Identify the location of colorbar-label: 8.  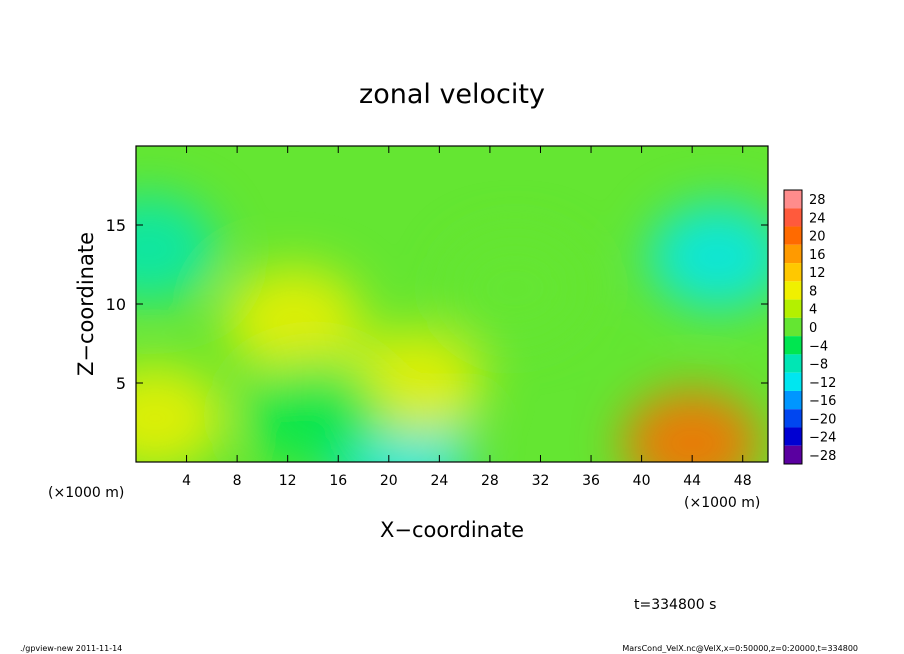
(813, 291).